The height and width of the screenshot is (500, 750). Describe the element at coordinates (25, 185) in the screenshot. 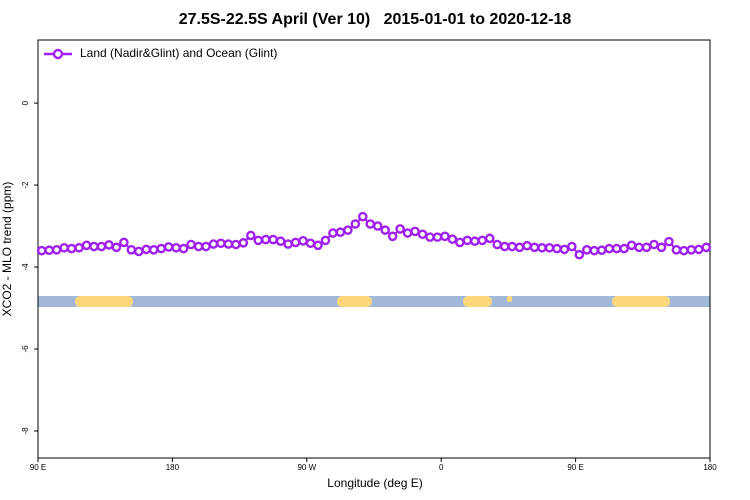

I see `y-tick-label: -2` at that location.